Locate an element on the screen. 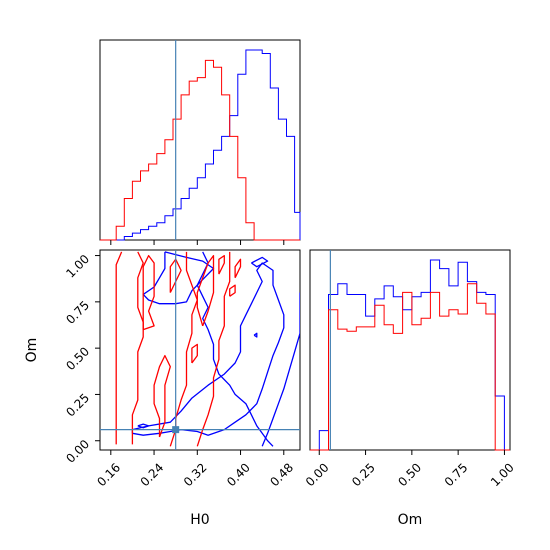  histogram-h0-ticks is located at coordinates (197, 242).